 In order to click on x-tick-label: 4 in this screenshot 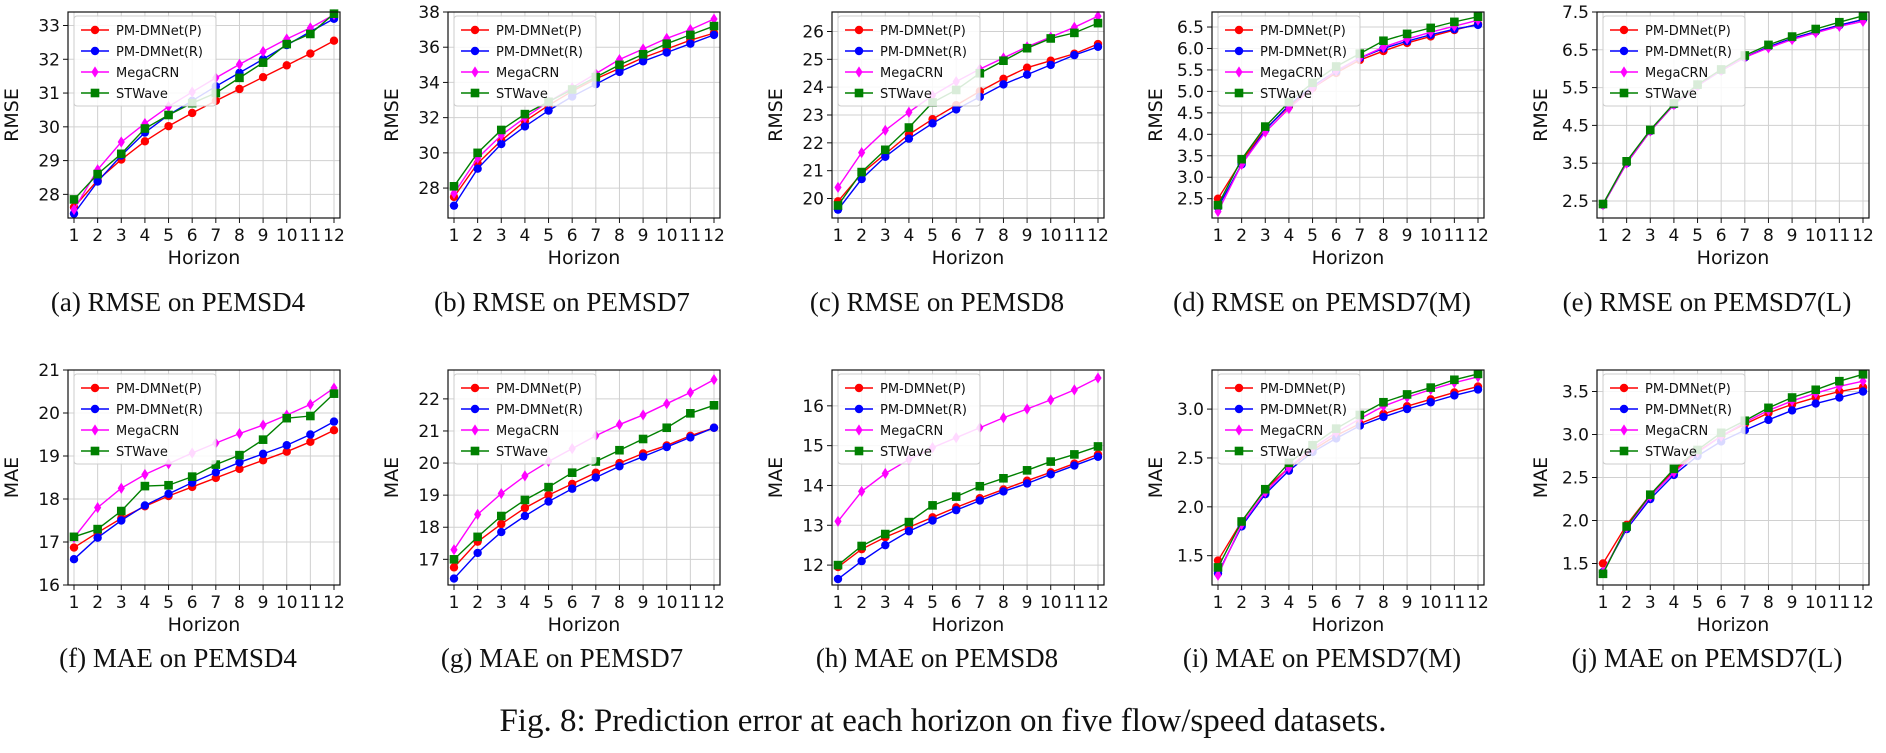, I will do `click(144, 603)`.